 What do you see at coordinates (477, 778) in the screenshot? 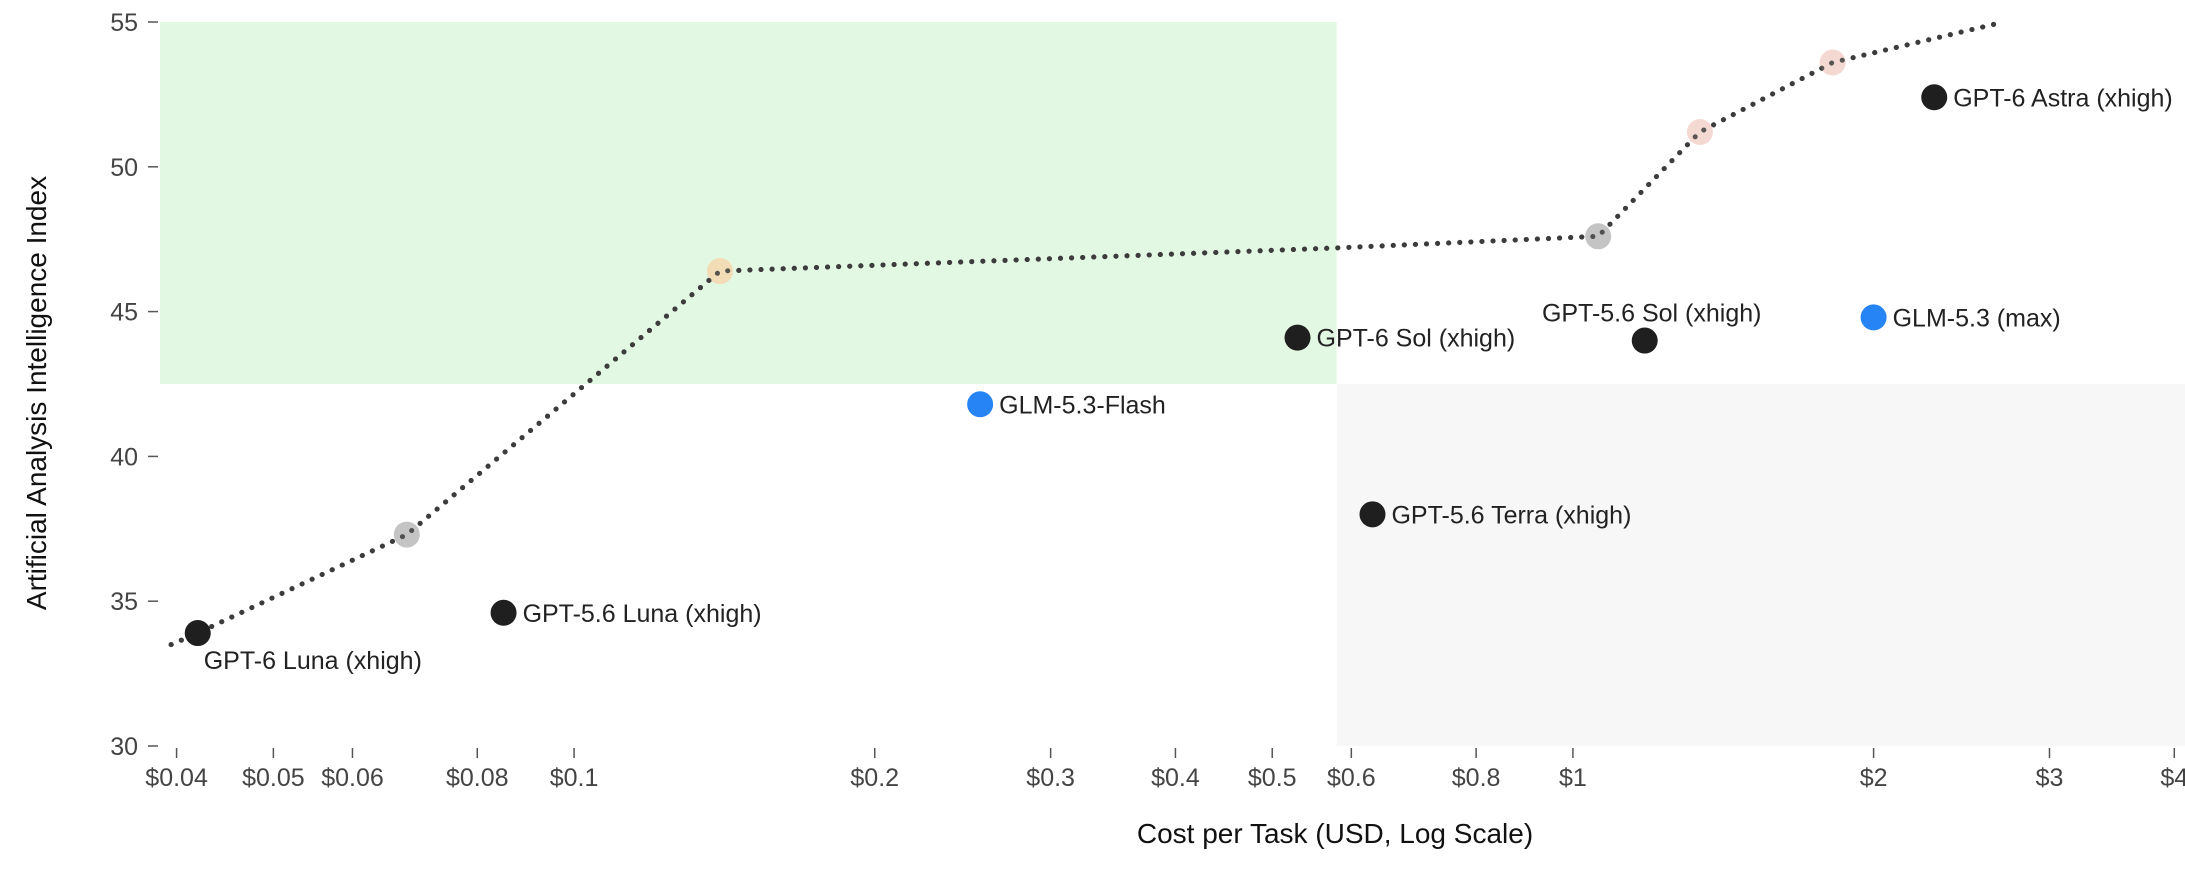
I see `x-tick-label: $0.08` at bounding box center [477, 778].